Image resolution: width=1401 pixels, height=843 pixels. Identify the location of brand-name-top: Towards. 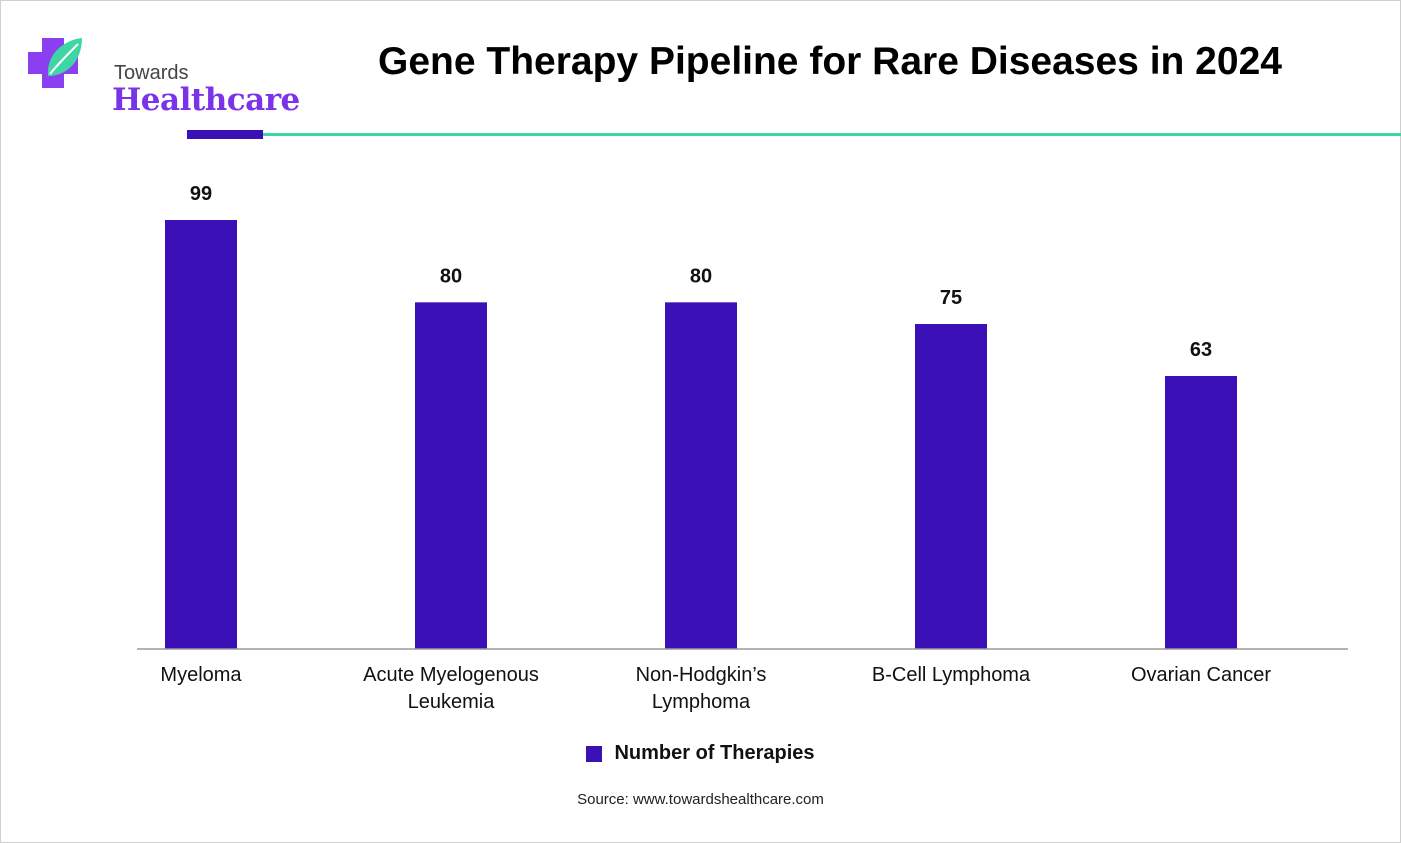
(151, 73).